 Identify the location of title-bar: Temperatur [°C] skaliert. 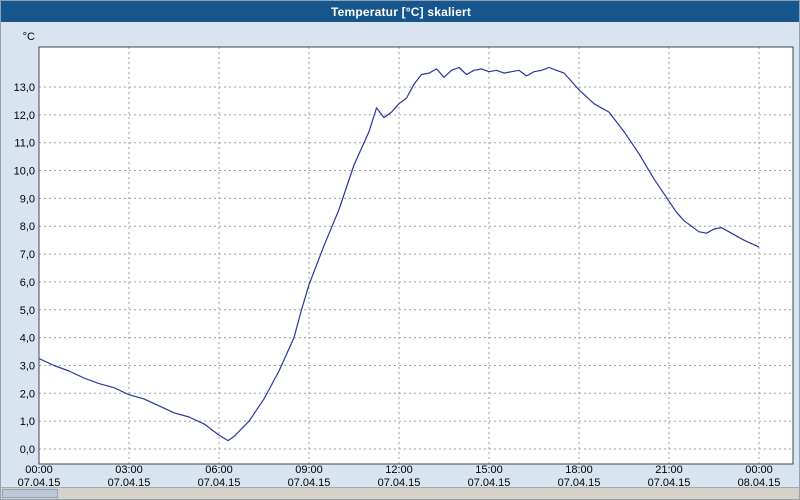
(400, 11).